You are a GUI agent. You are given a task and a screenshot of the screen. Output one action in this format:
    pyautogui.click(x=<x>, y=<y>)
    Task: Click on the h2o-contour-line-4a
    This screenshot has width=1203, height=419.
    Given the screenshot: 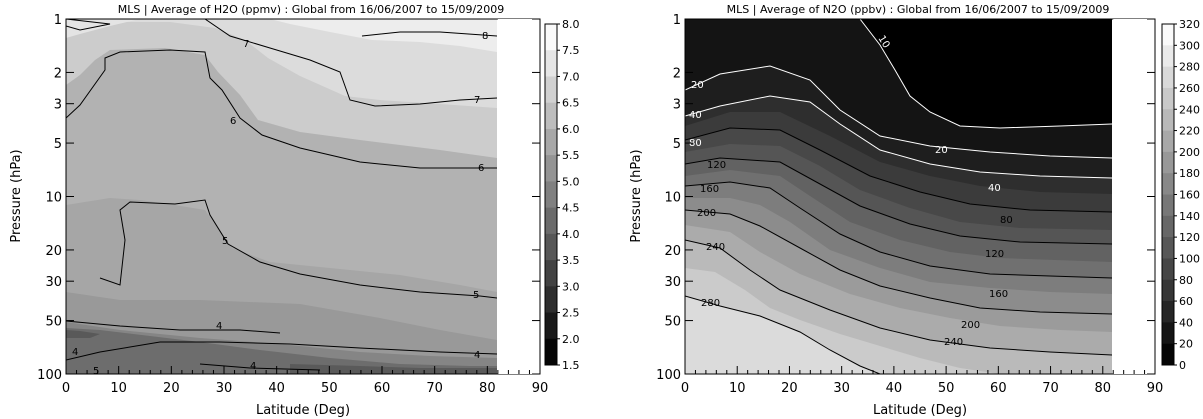 What is the action you would take?
    pyautogui.click(x=281, y=351)
    